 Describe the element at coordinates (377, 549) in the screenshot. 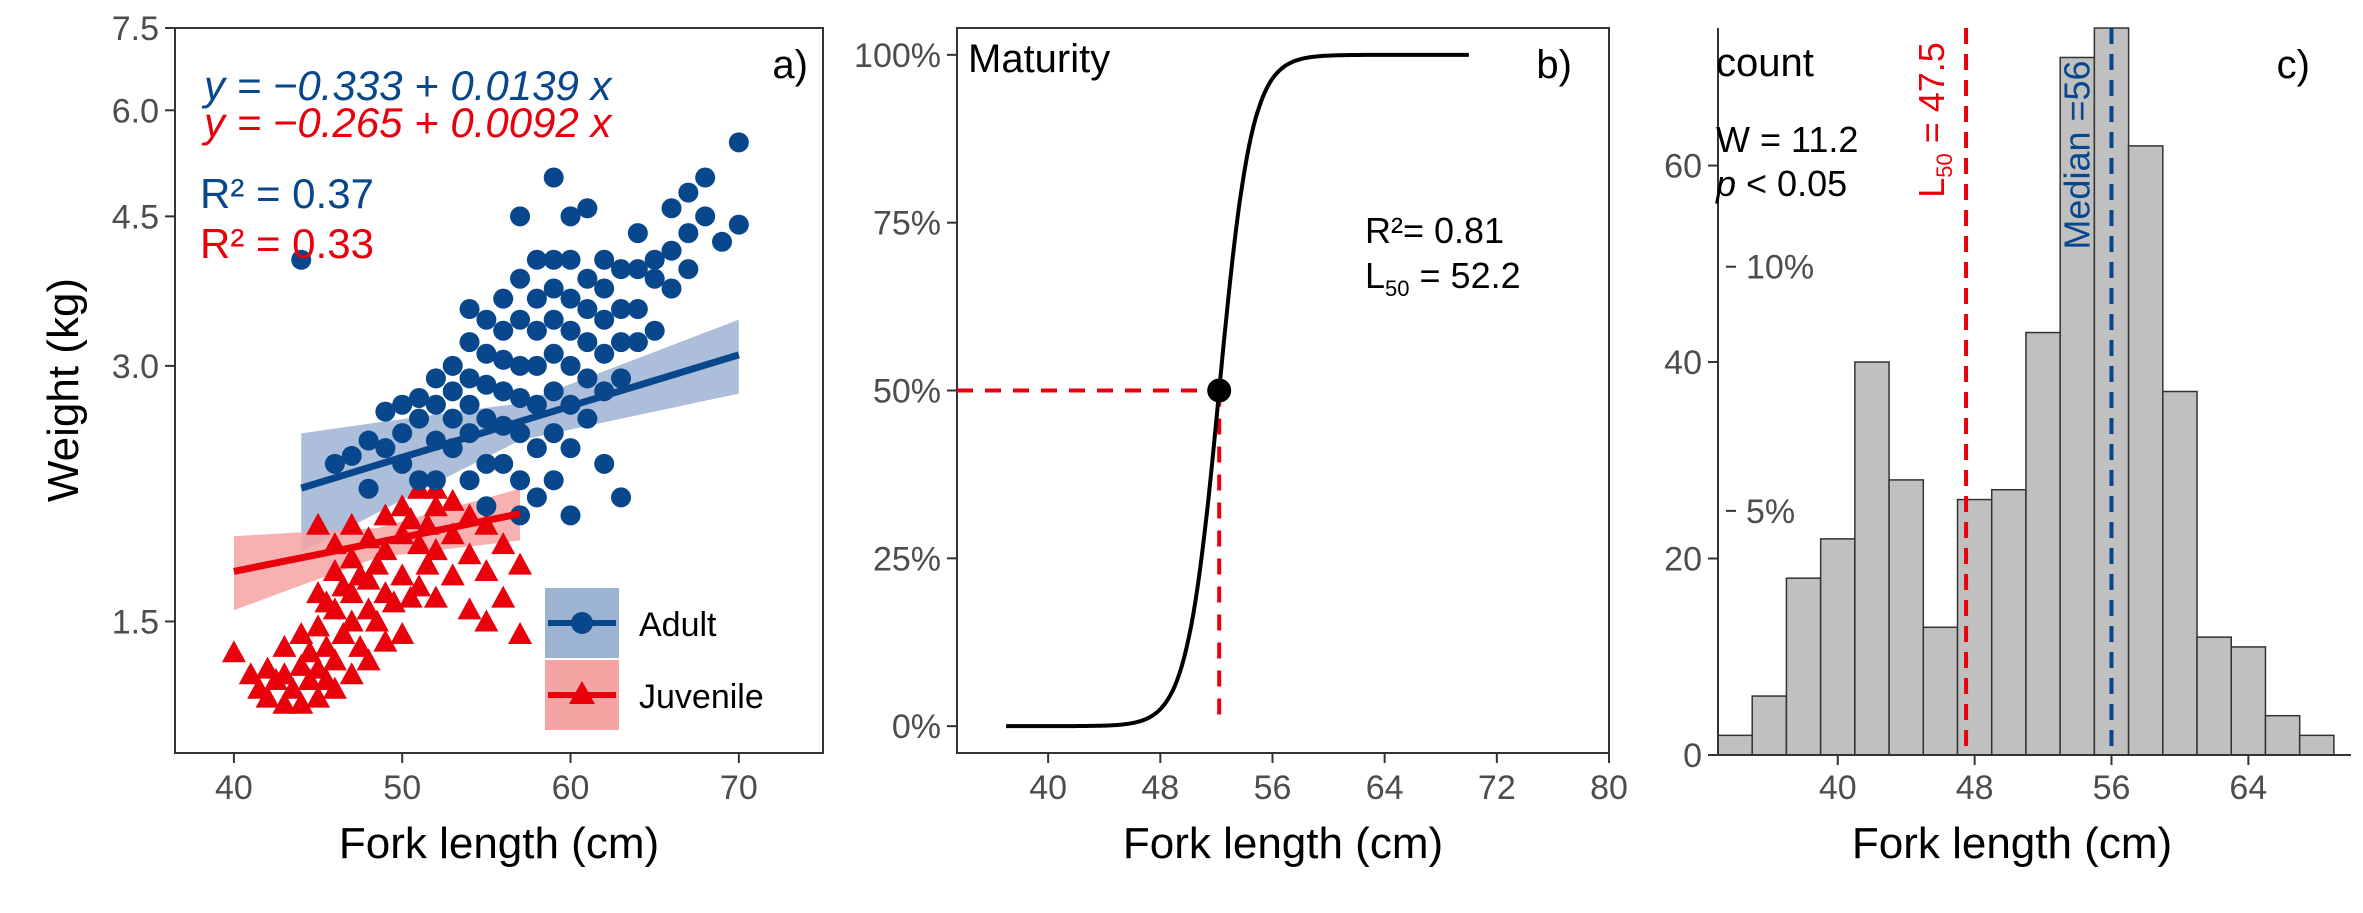

I see `juvenile-confidence-ribbon` at that location.